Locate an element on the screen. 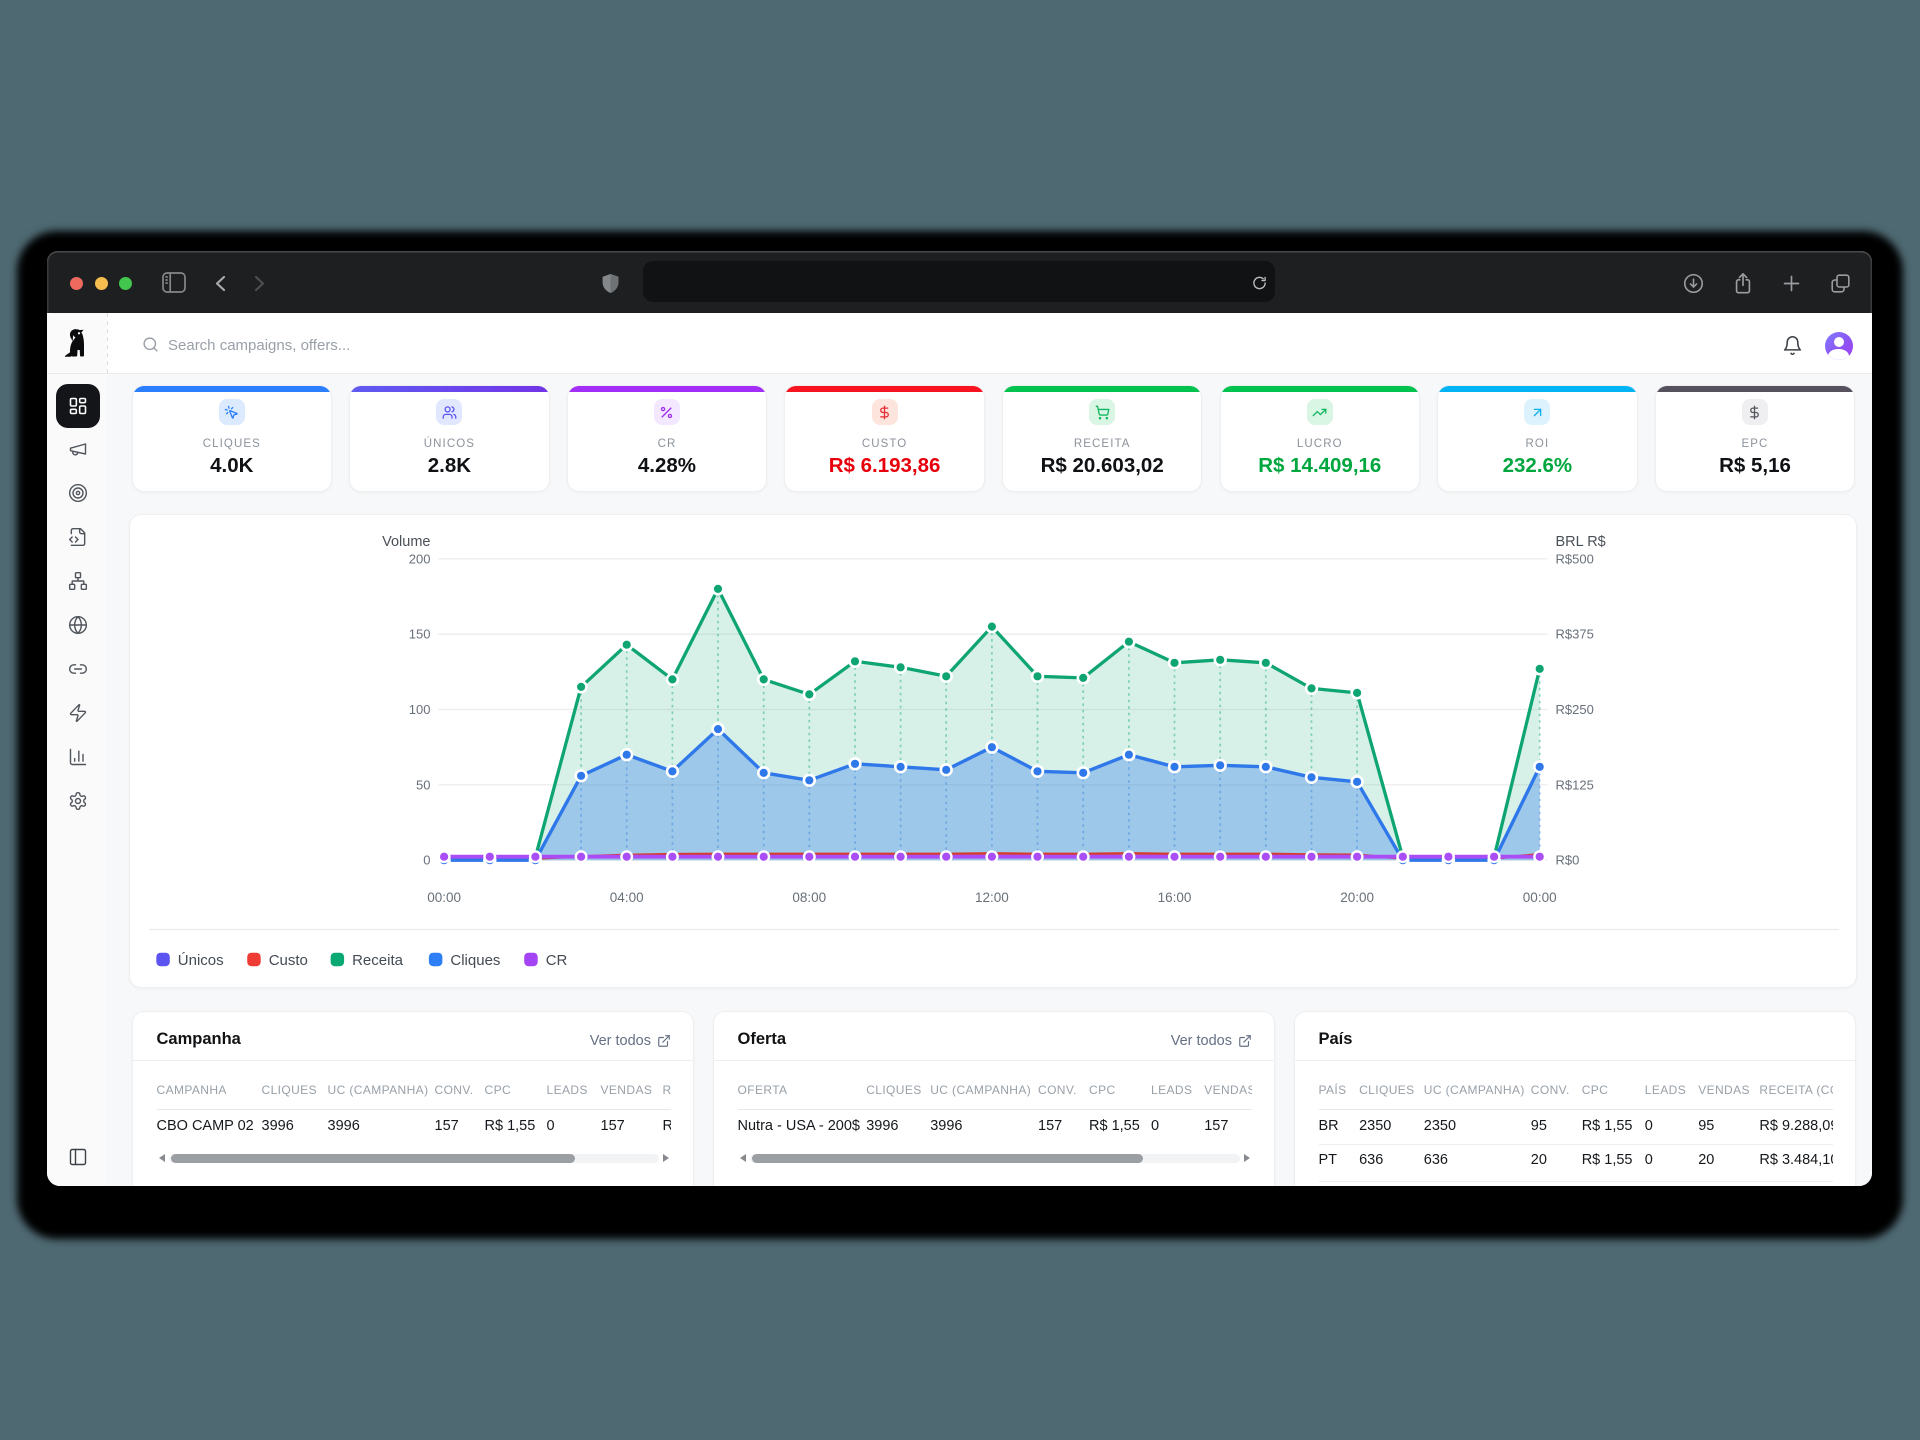 The height and width of the screenshot is (1440, 1920). svg-text: 12:00 is located at coordinates (992, 897).